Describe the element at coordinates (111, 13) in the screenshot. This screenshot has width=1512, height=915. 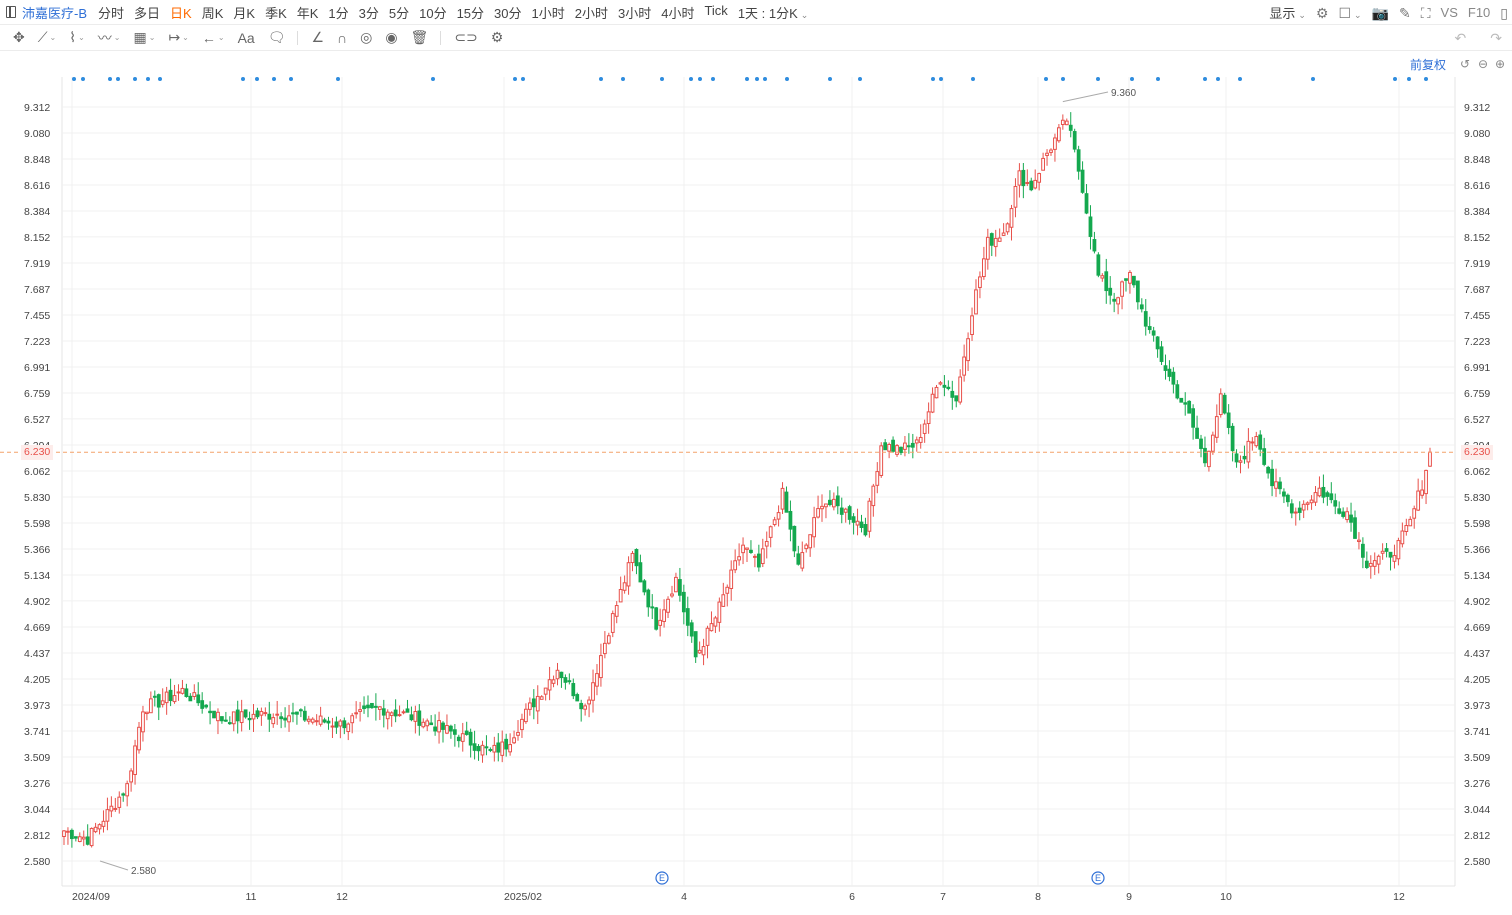
I see `period-tab-0: 分时` at that location.